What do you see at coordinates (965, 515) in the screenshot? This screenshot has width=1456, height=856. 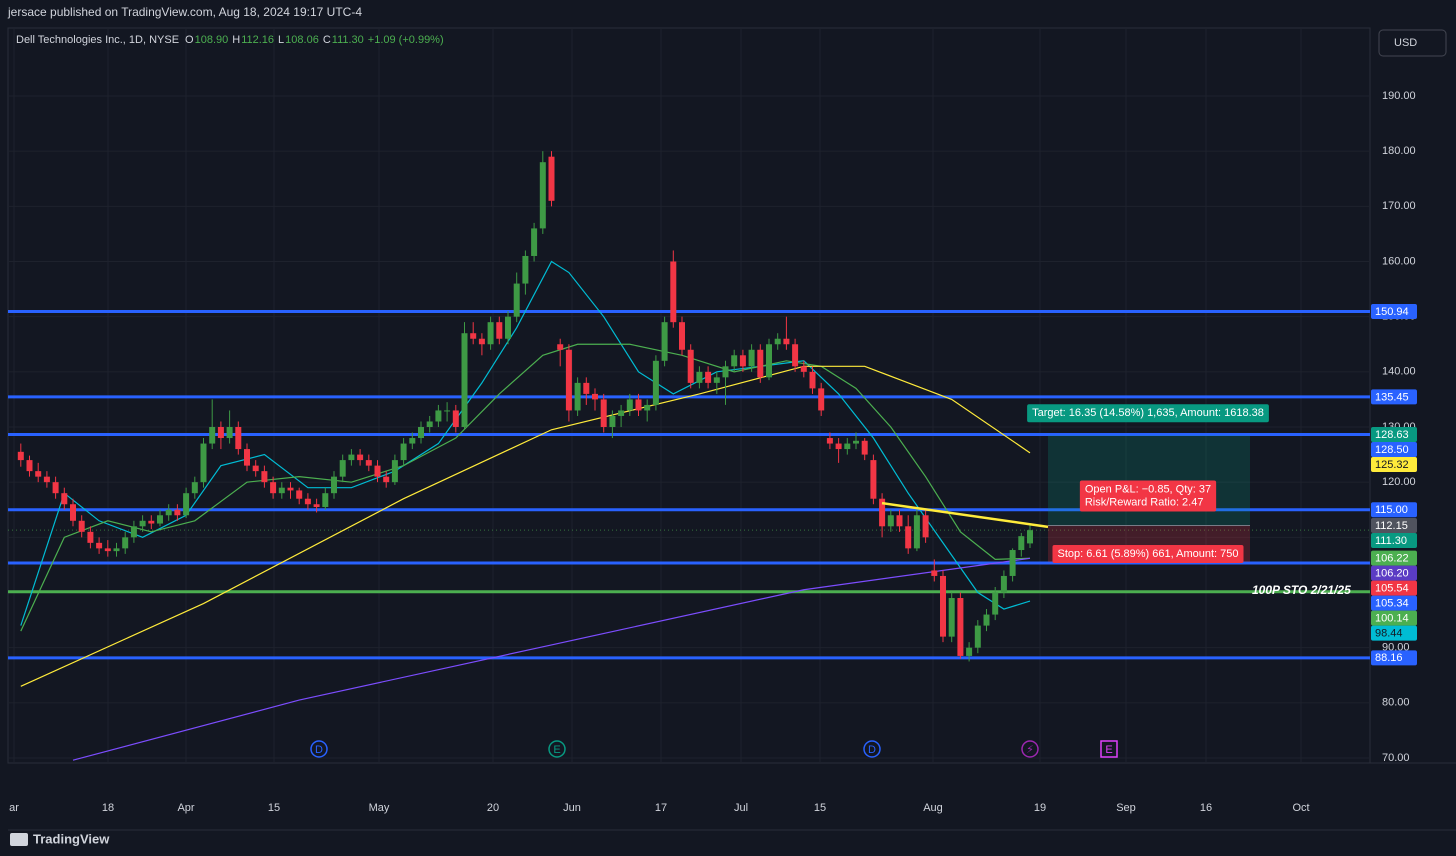 I see `trendline` at bounding box center [965, 515].